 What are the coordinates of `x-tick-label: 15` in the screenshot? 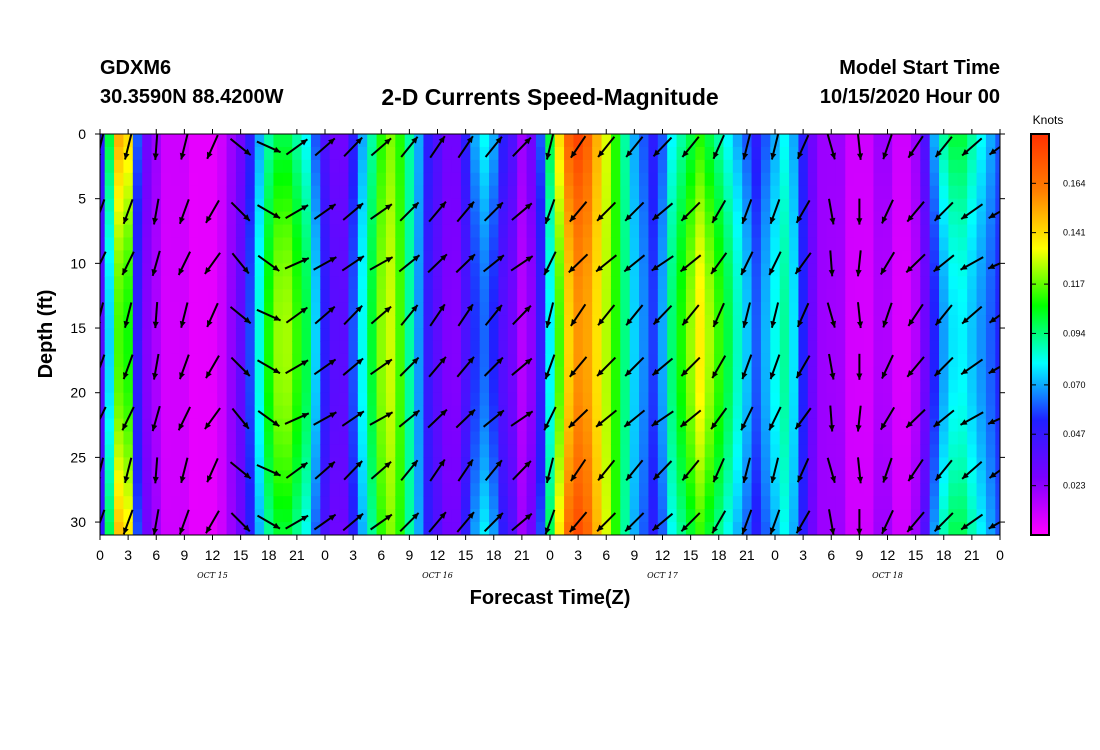 It's located at (241, 555).